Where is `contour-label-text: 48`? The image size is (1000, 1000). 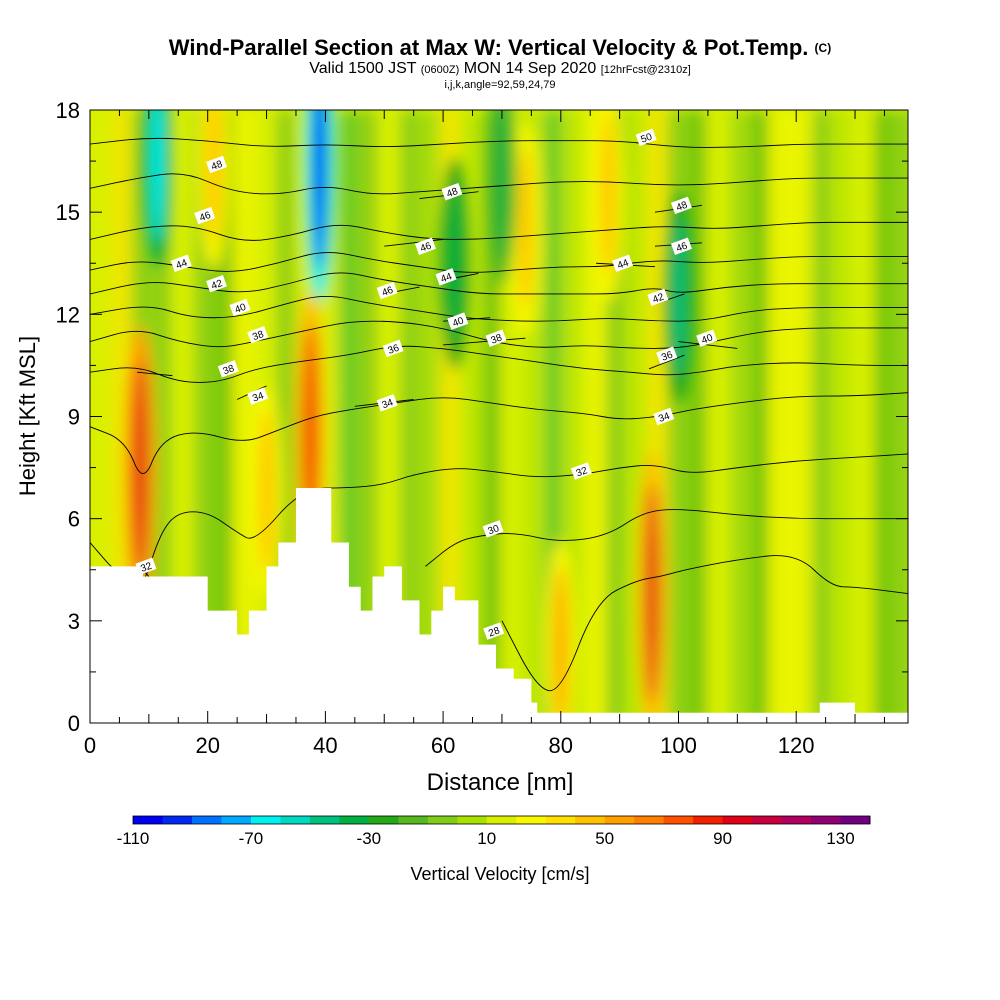
contour-label-text: 48 is located at coordinates (682, 207).